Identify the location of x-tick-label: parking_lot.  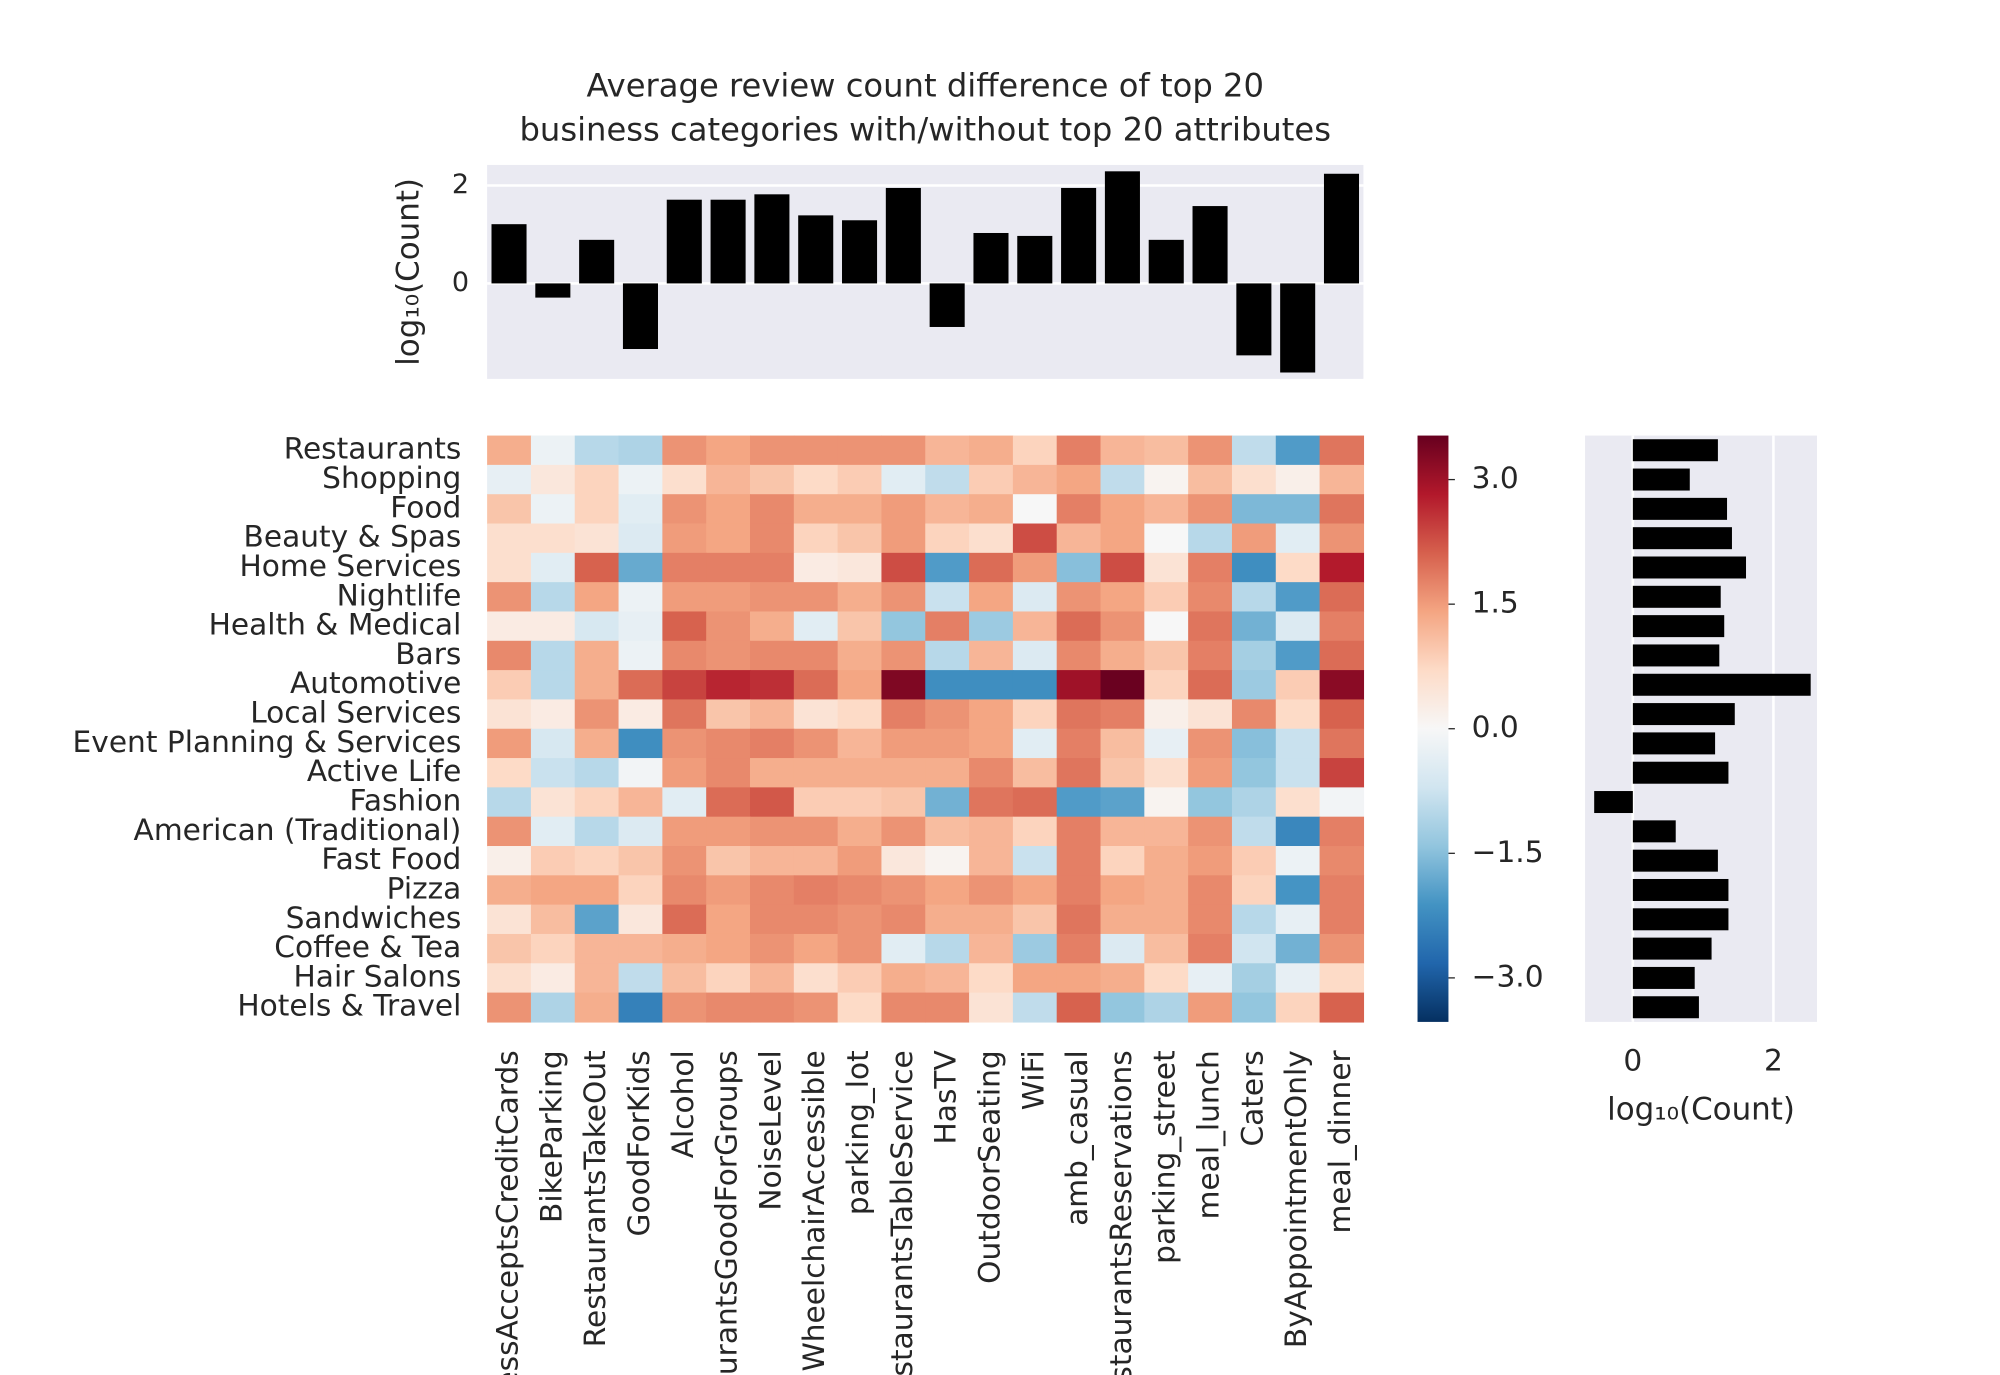
(857, 1132).